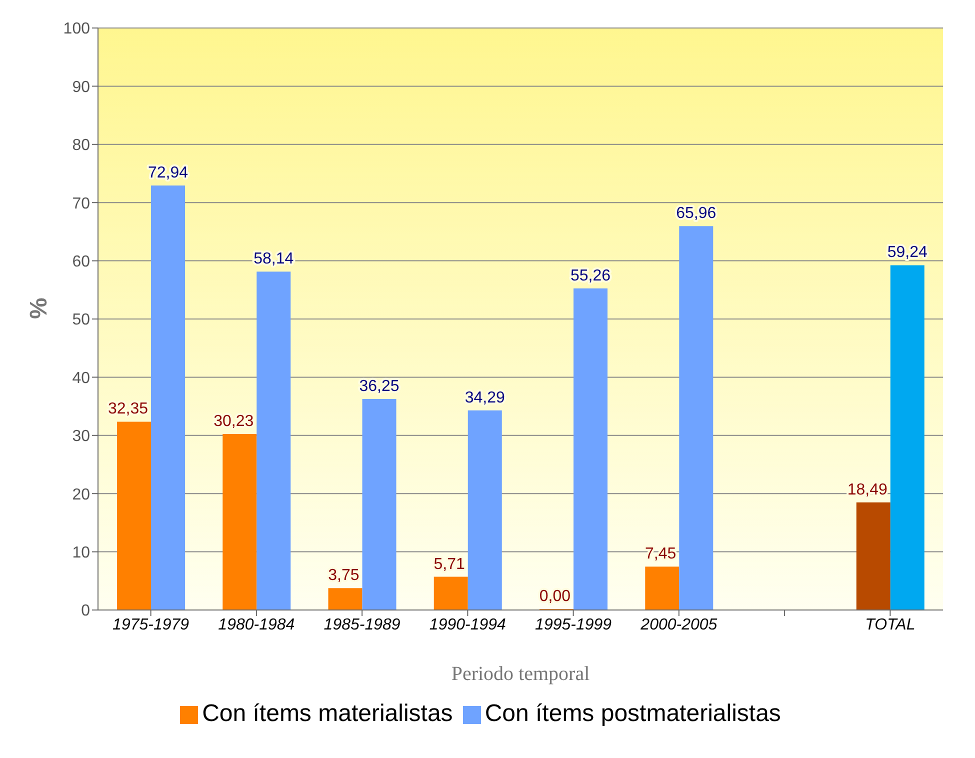 Image resolution: width=975 pixels, height=758 pixels. What do you see at coordinates (81, 261) in the screenshot?
I see `y-tick-label: 60` at bounding box center [81, 261].